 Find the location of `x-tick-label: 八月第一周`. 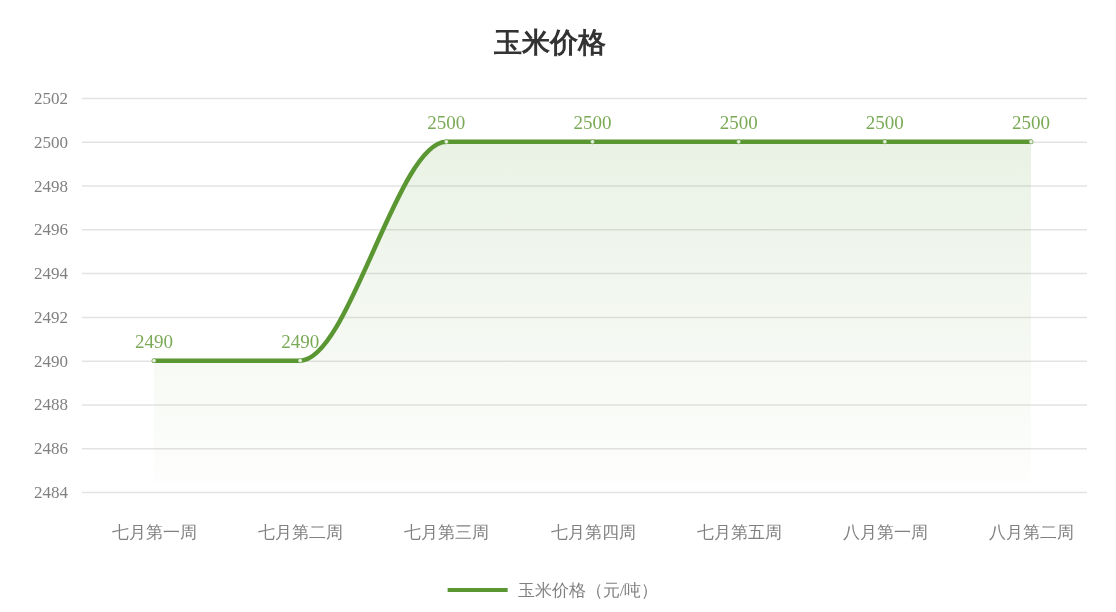

x-tick-label: 八月第一周 is located at coordinates (885, 533).